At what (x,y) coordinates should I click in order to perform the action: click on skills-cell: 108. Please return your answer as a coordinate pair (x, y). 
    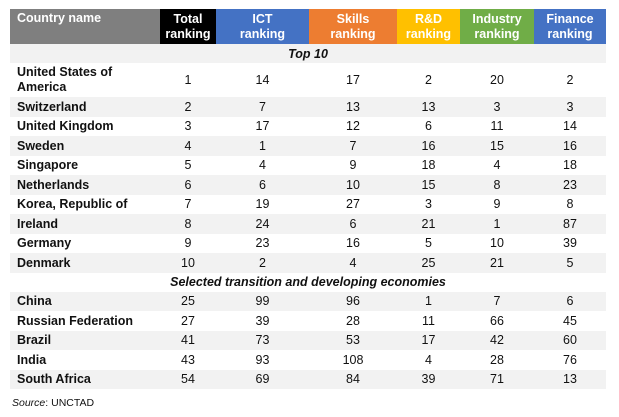
    Looking at the image, I should click on (353, 359).